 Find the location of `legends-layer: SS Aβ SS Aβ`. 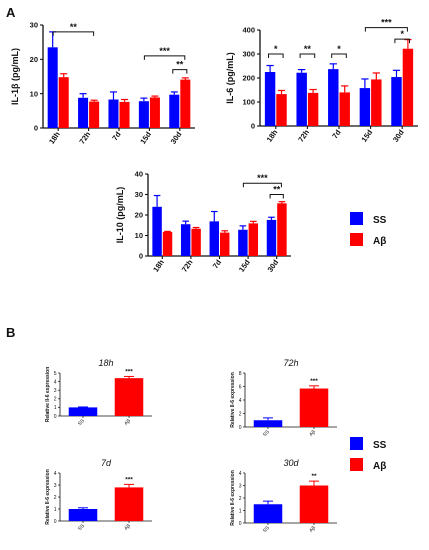

legends-layer: SS Aβ SS Aβ is located at coordinates (368, 342).